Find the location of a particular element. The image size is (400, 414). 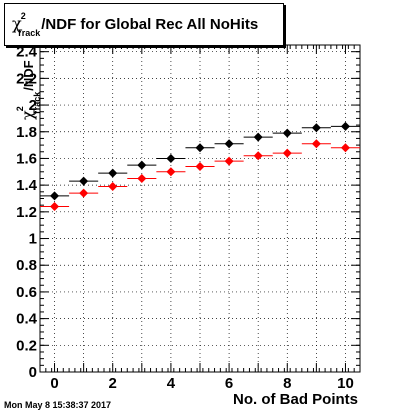

y-tick-label: 0.4 is located at coordinates (27, 319).